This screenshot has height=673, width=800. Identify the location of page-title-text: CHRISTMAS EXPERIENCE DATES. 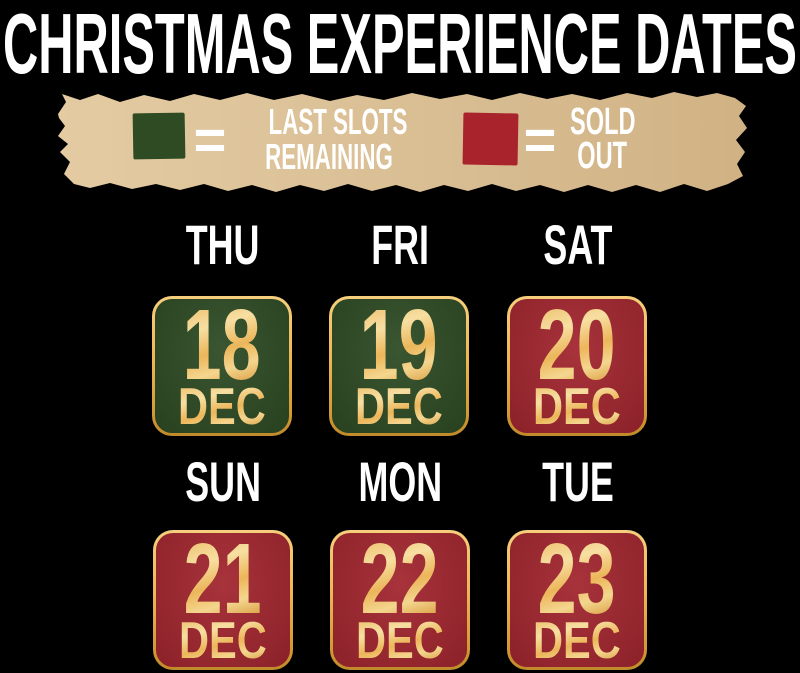
(400, 46).